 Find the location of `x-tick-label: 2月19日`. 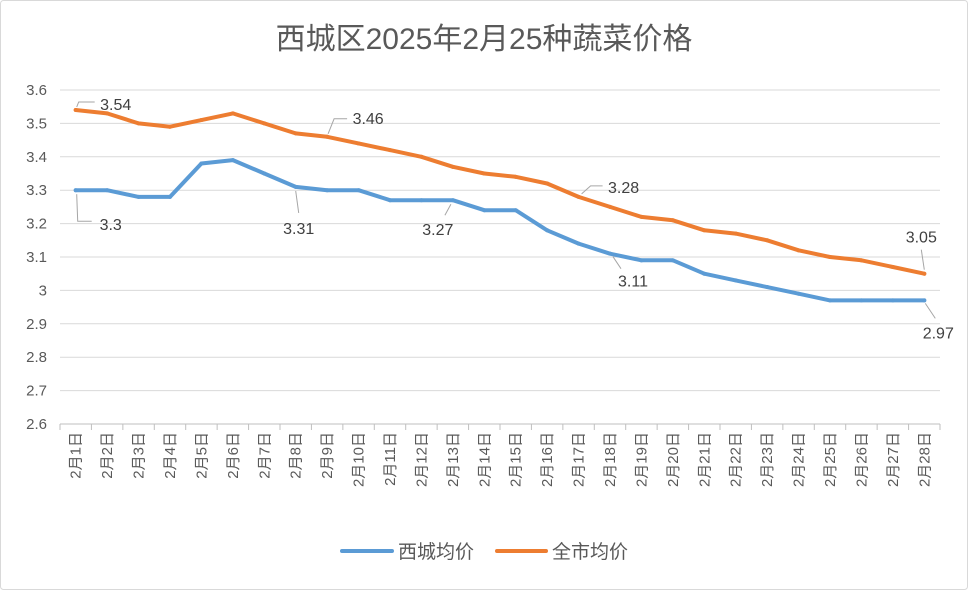

x-tick-label: 2月19日 is located at coordinates (641, 459).